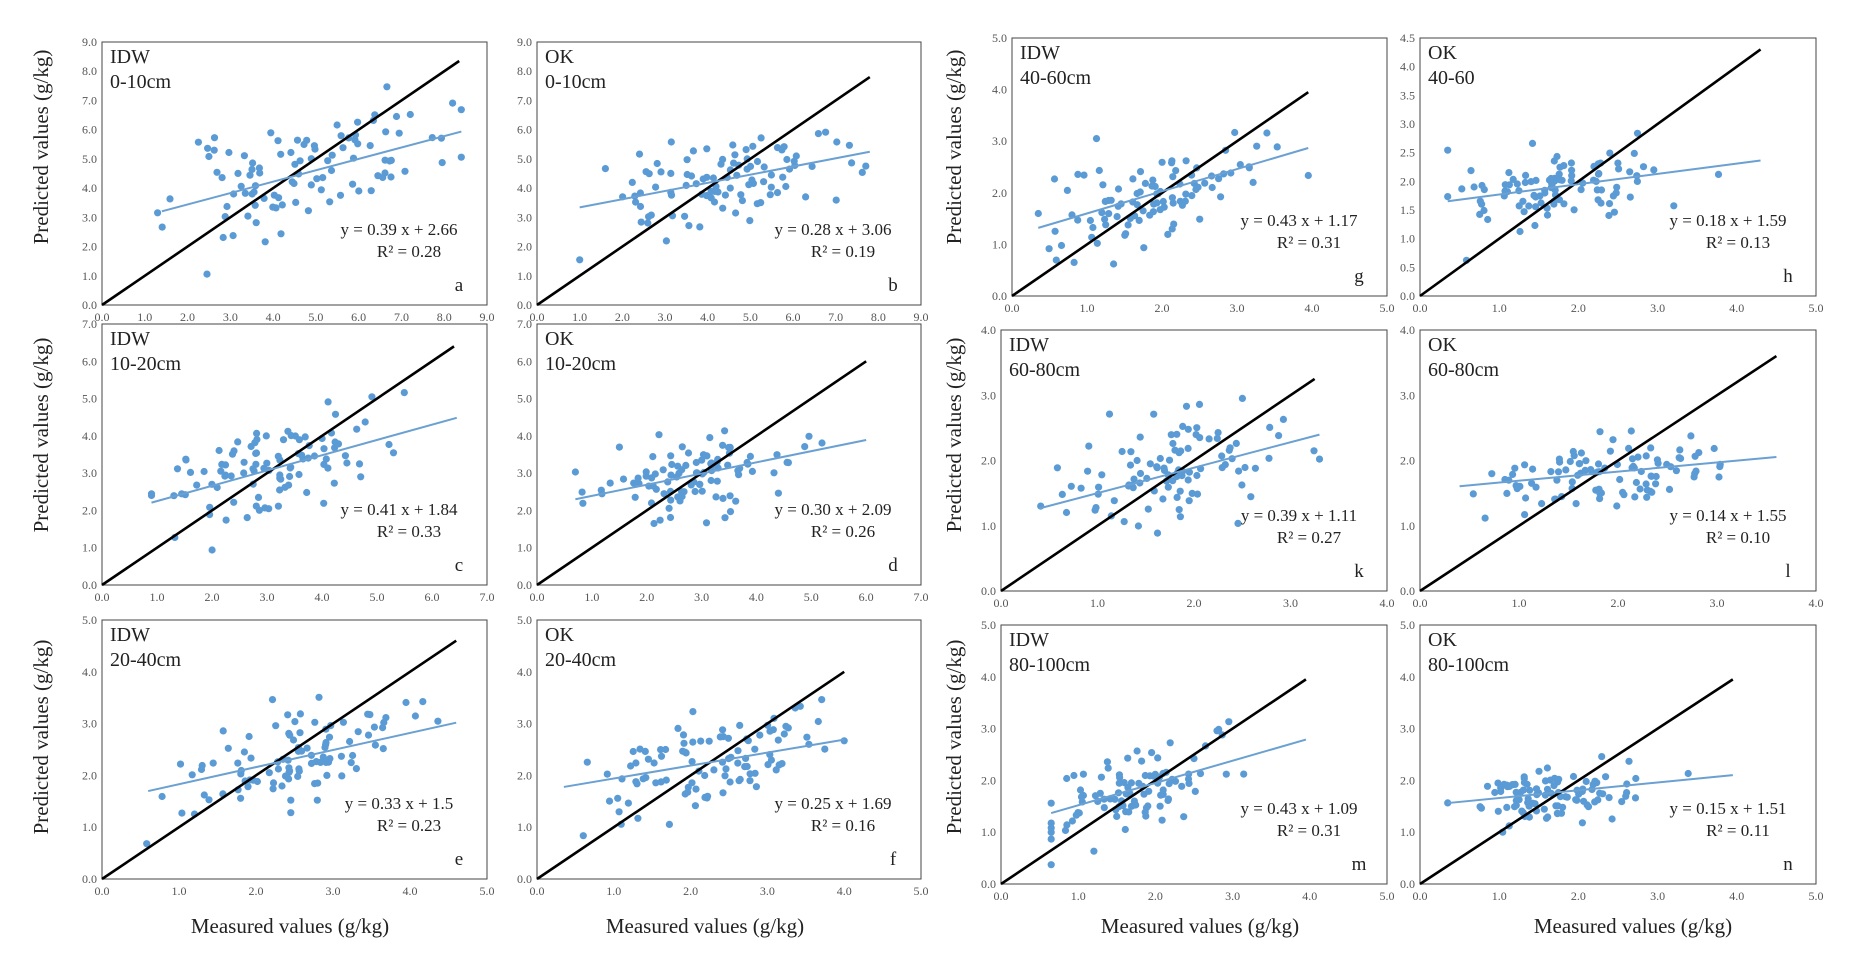  Describe the element at coordinates (1407, 267) in the screenshot. I see `y-tick-label: 0.5` at that location.